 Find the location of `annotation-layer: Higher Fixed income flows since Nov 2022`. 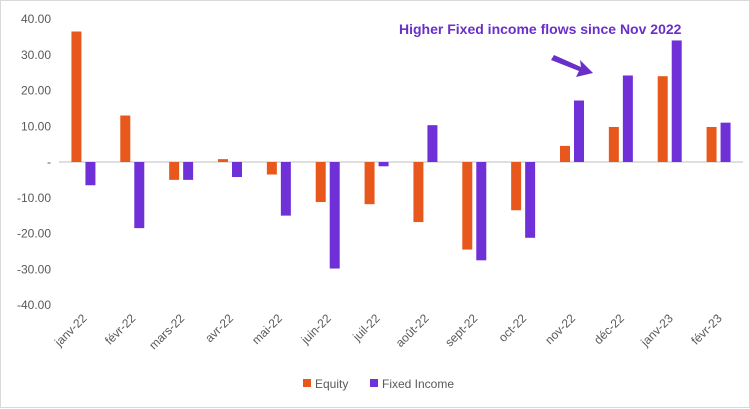

annotation-layer: Higher Fixed income flows since Nov 2022 is located at coordinates (540, 49).